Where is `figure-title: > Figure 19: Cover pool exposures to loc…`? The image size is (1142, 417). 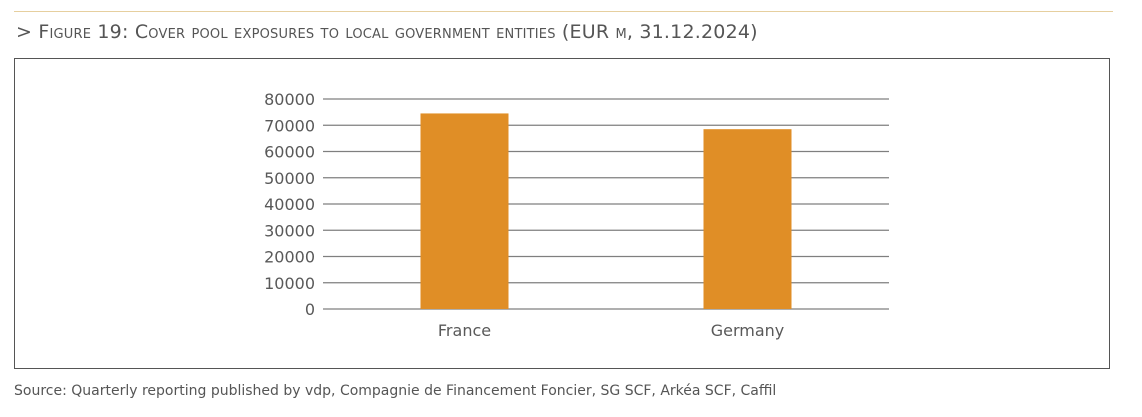
figure-title: > Figure 19: Cover pool exposures to loc… is located at coordinates (387, 32).